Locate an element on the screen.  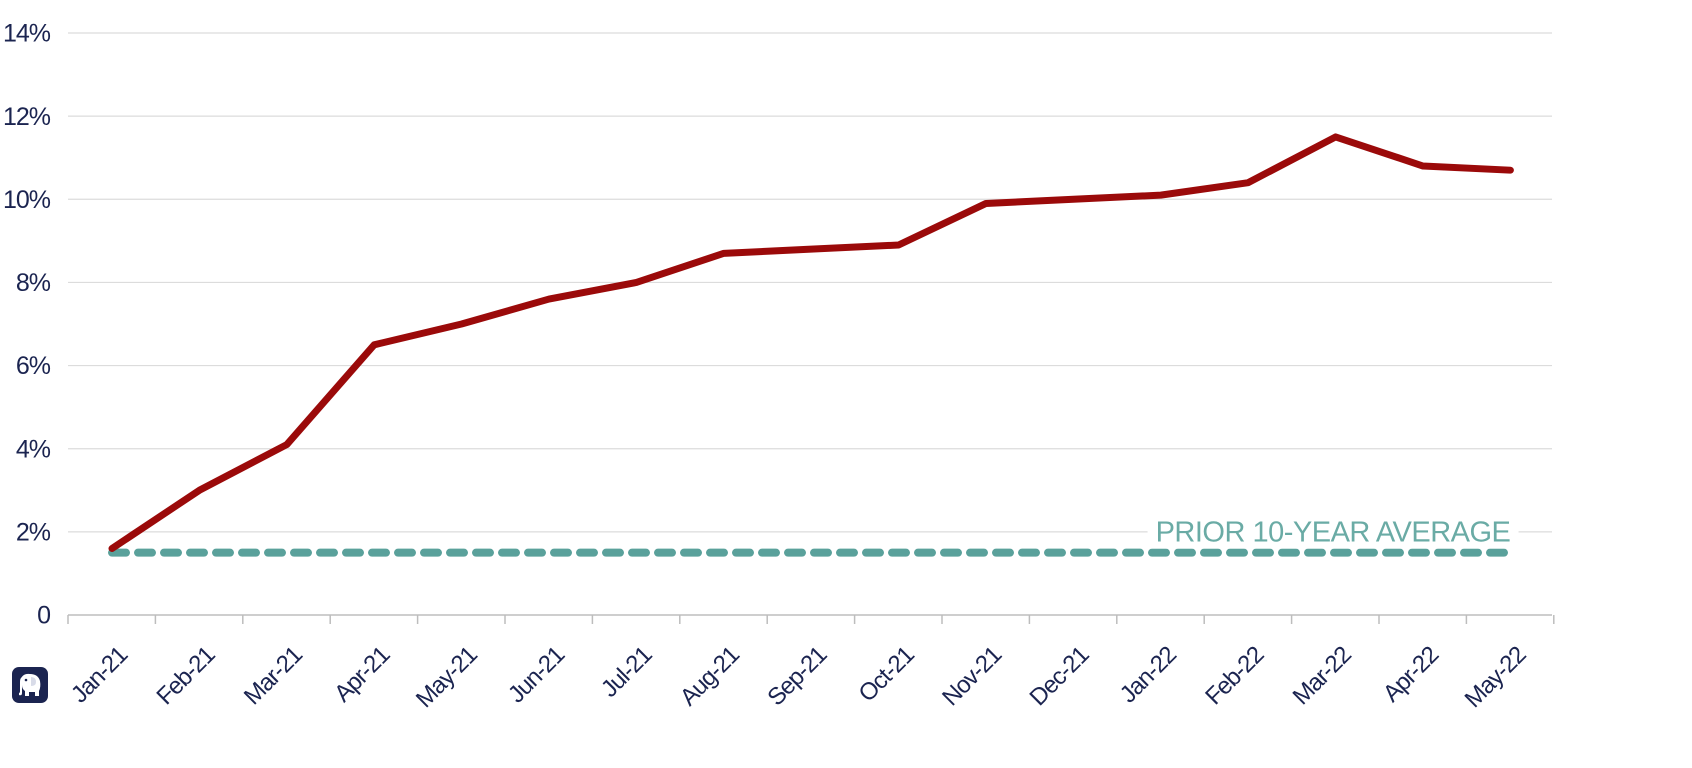
x-tick-label: Jan-21 is located at coordinates (99, 674).